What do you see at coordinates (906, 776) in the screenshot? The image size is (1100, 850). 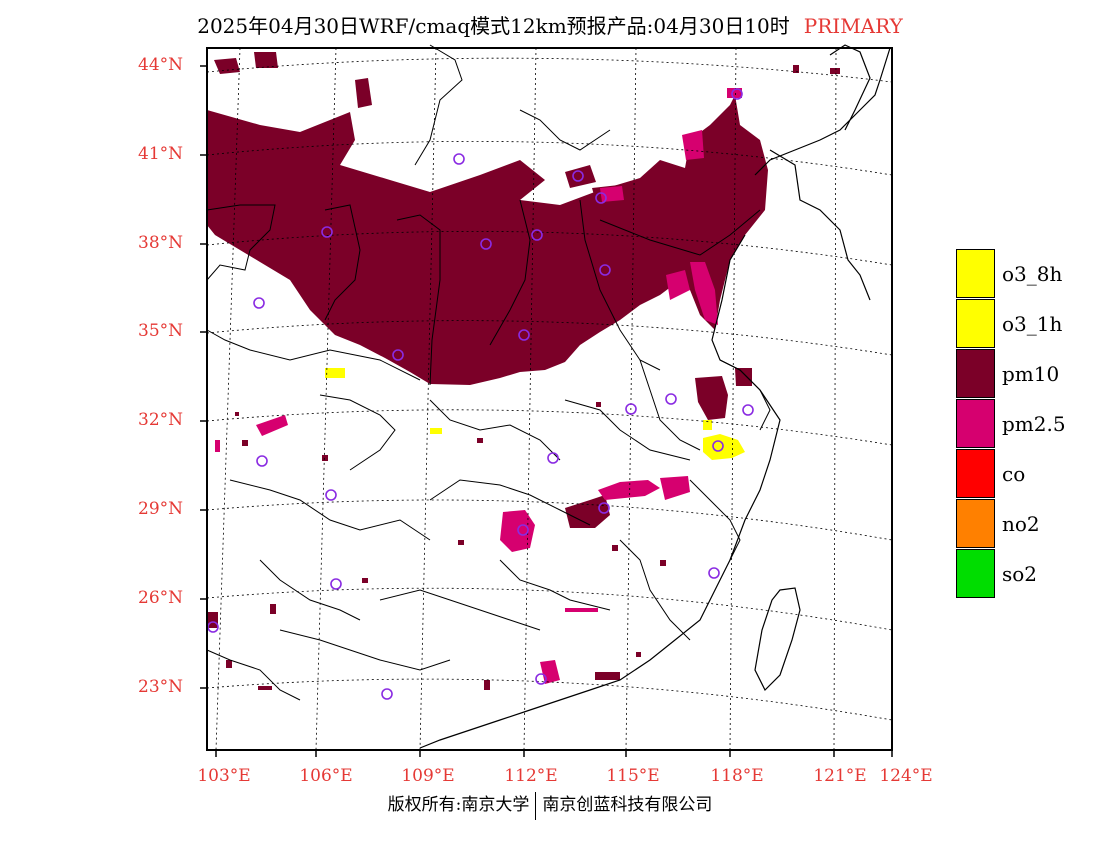 I see `lon-label: 124°E` at bounding box center [906, 776].